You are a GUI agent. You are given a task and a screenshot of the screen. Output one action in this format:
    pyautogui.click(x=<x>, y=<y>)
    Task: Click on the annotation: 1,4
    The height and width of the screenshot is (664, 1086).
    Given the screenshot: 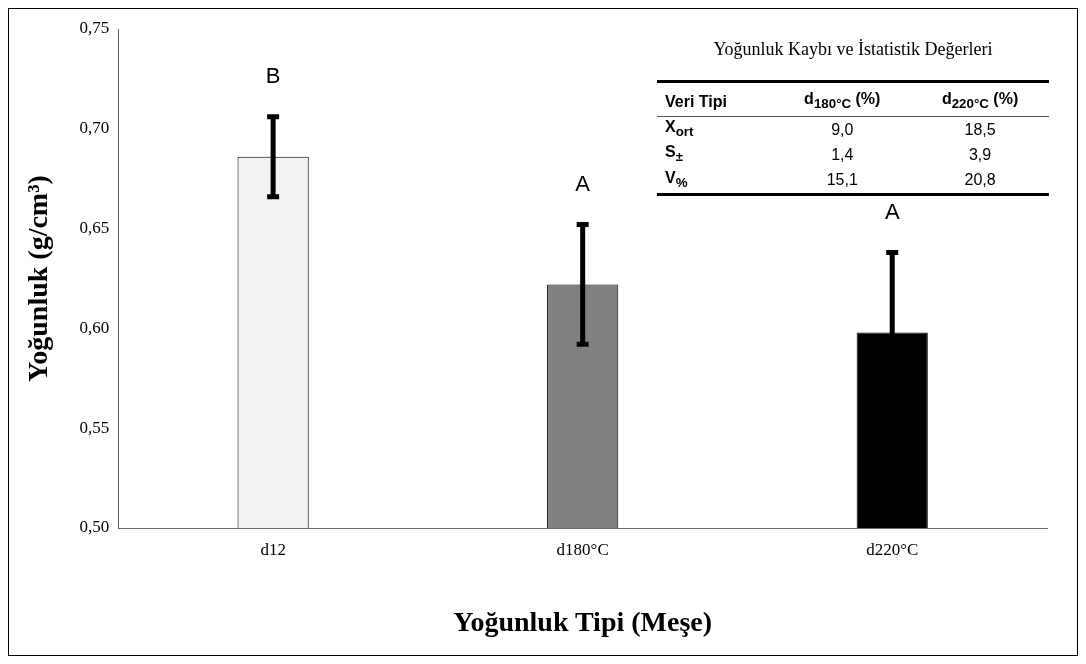 What is the action you would take?
    pyautogui.click(x=842, y=154)
    